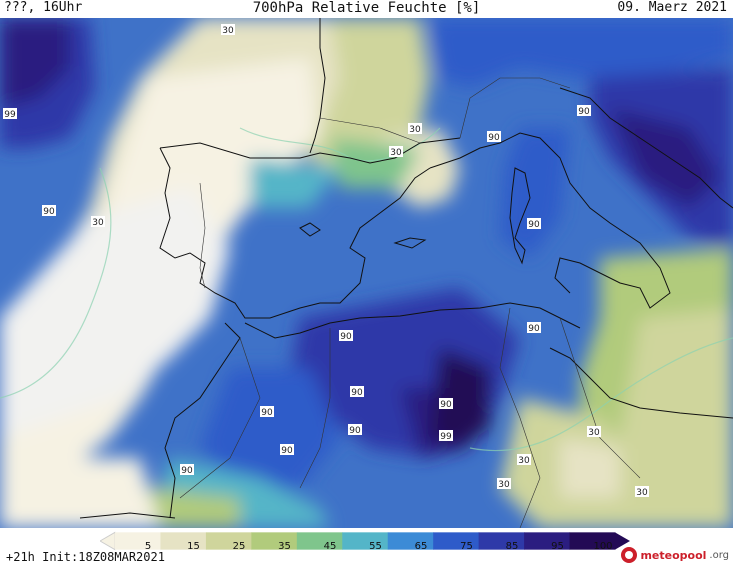 The height and width of the screenshot is (566, 733). What do you see at coordinates (43, 7) in the screenshot?
I see `valid-time-label: ???, 16Uhr` at bounding box center [43, 7].